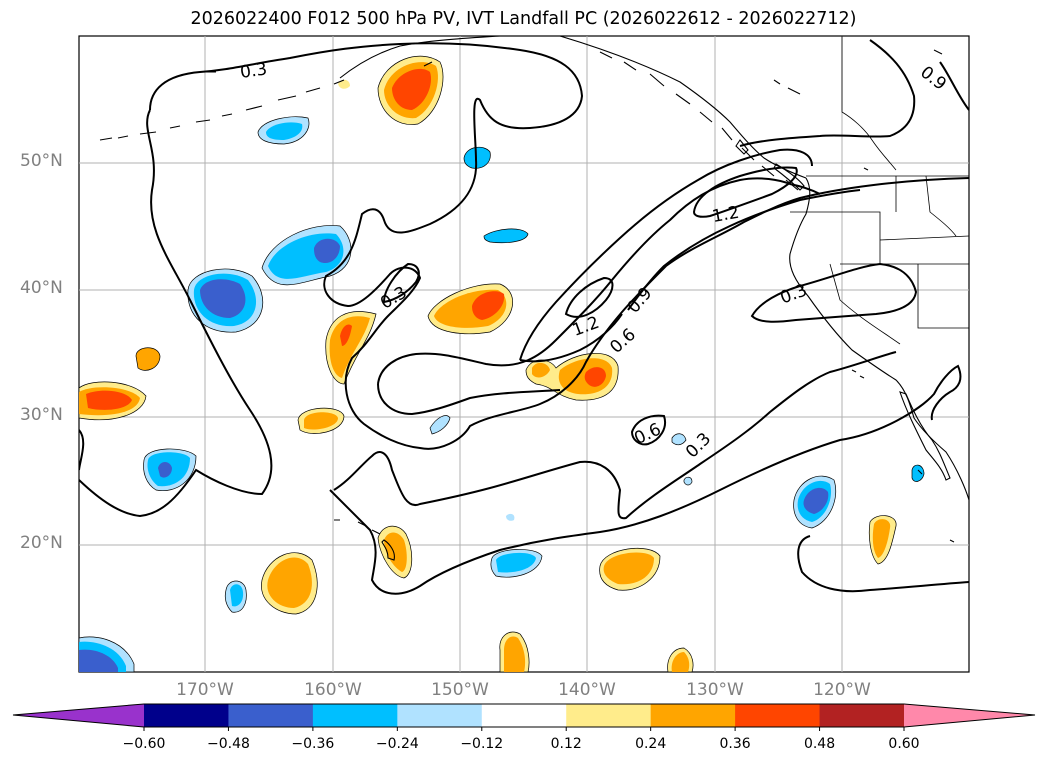  I want to click on colorbar-tick-label: 0.12, so click(566, 744).